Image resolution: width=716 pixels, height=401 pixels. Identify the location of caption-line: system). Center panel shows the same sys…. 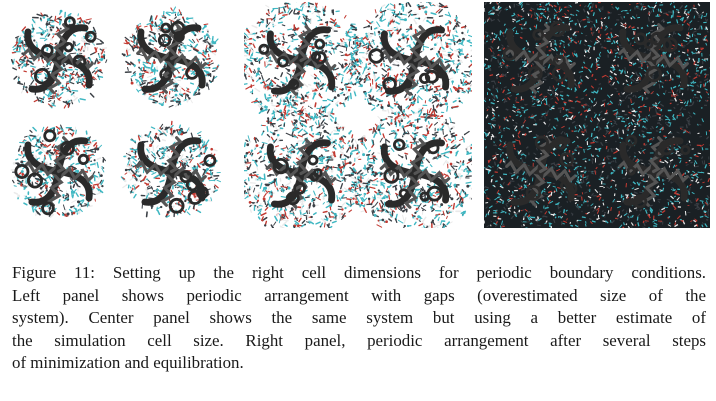
(359, 317).